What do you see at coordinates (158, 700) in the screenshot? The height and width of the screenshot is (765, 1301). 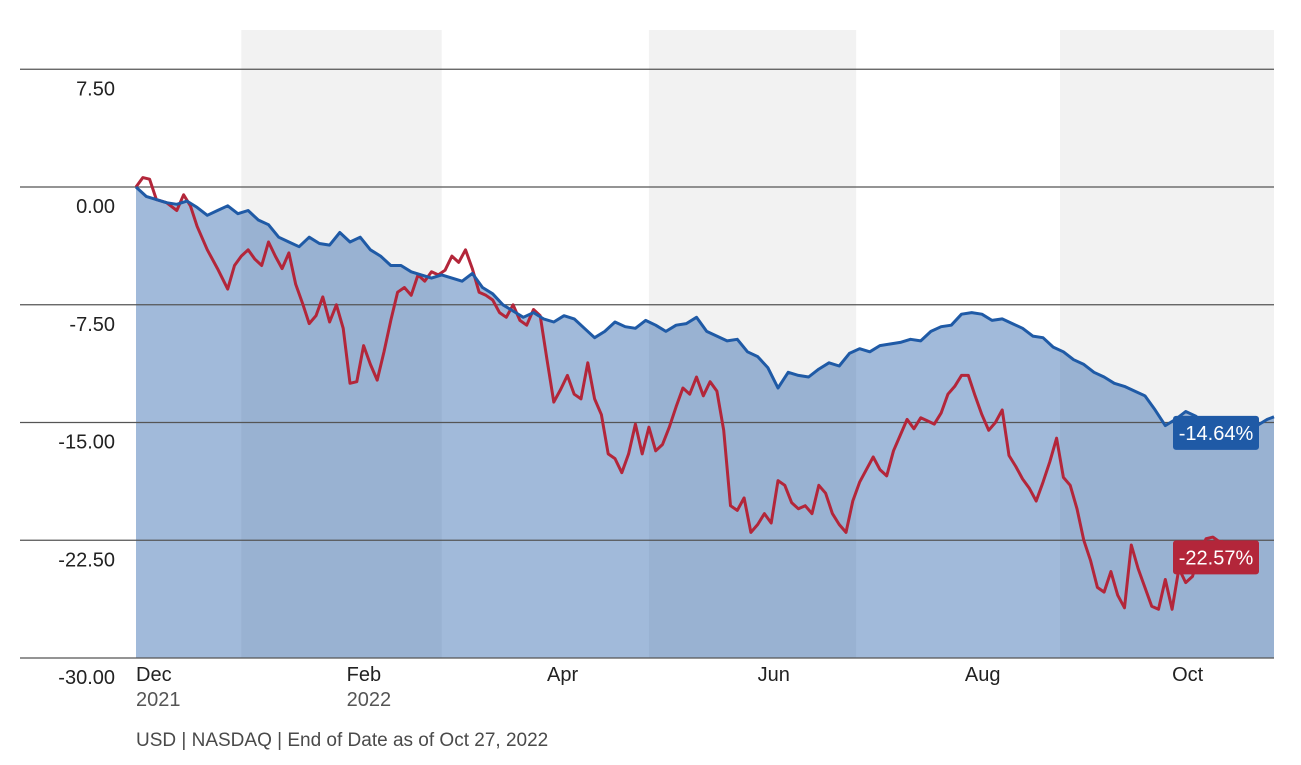 I see `x-tick-year: 2021` at bounding box center [158, 700].